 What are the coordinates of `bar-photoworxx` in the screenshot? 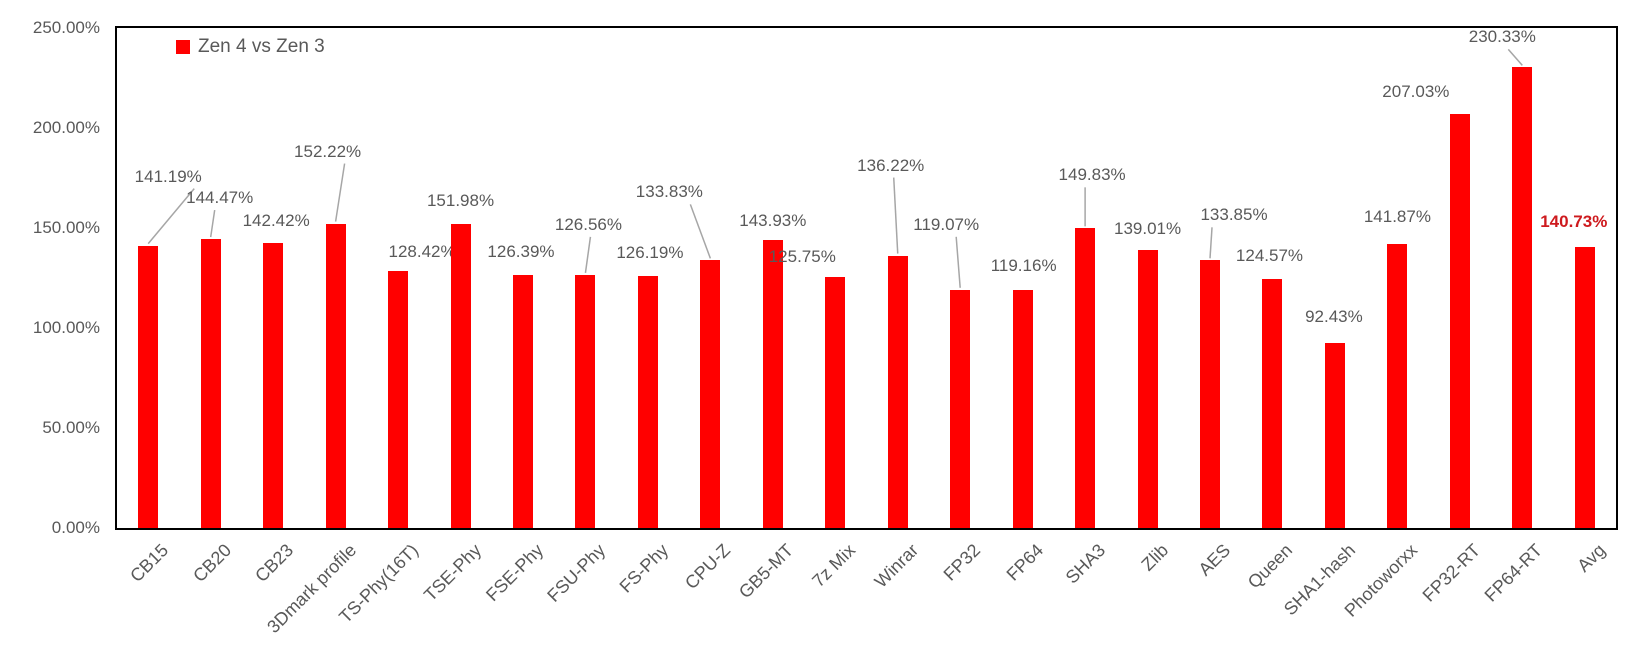 It's located at (1397, 386).